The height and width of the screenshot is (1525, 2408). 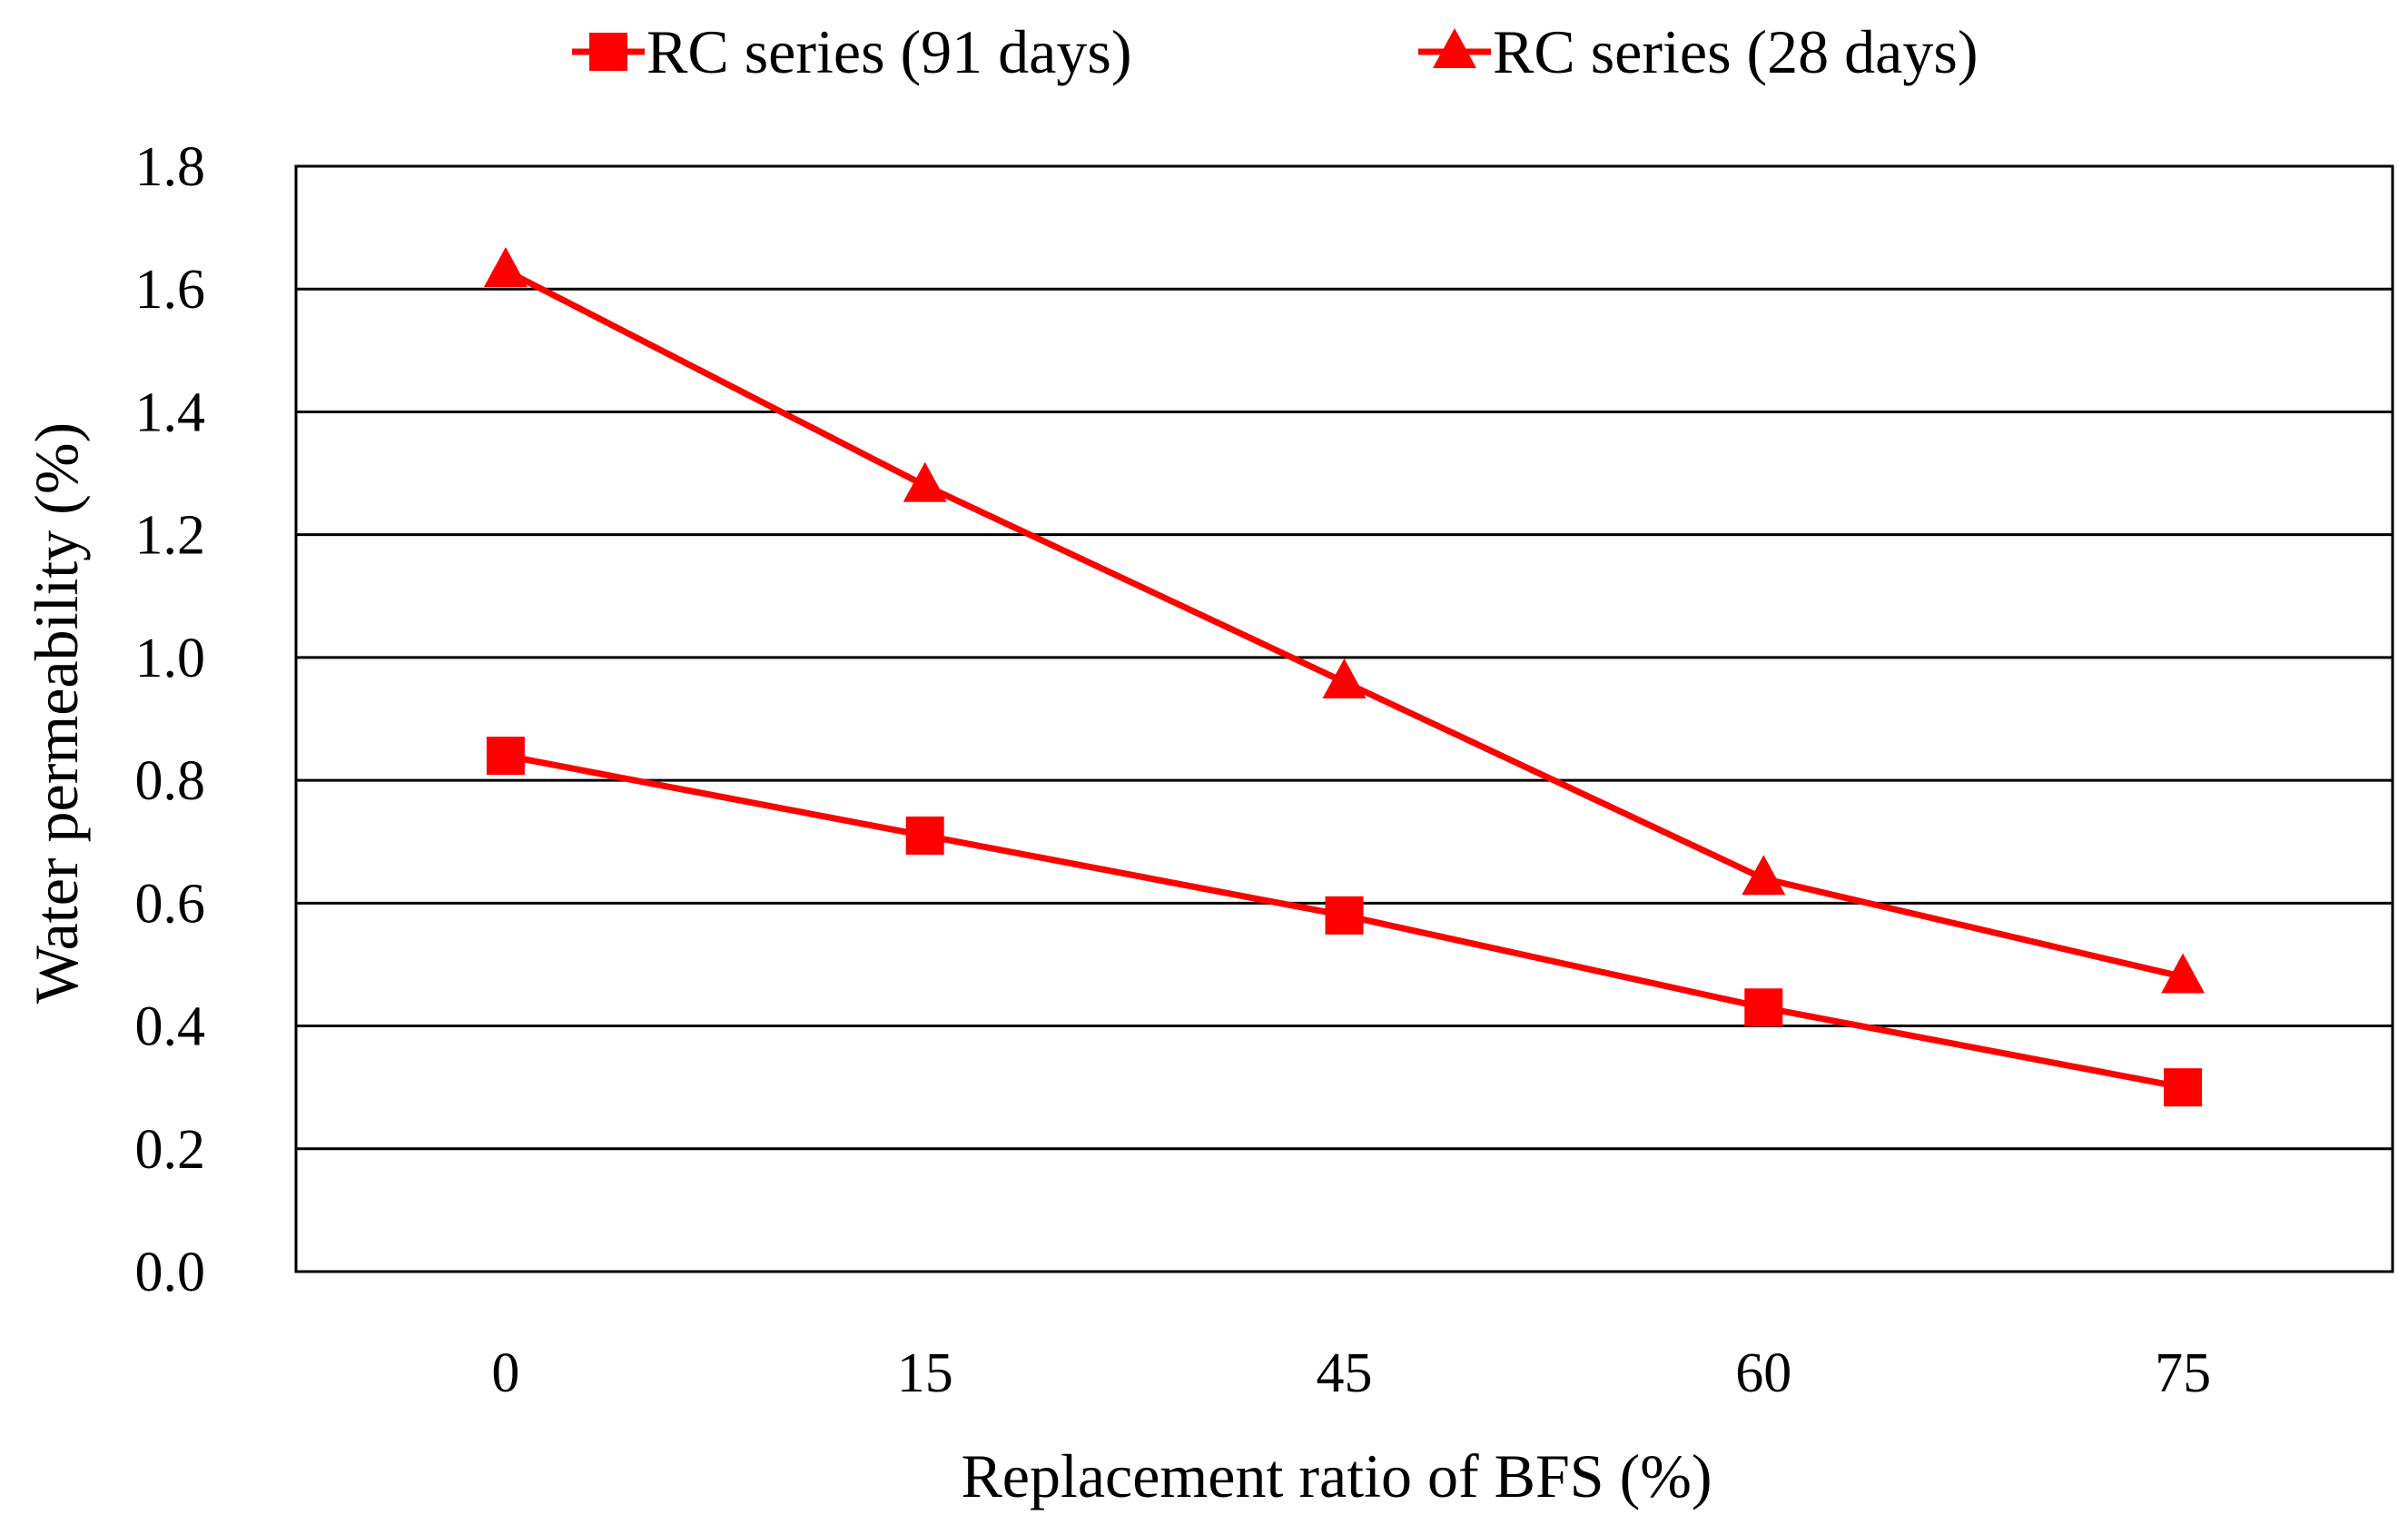 I want to click on legend-label: RC series (28 days), so click(x=1736, y=51).